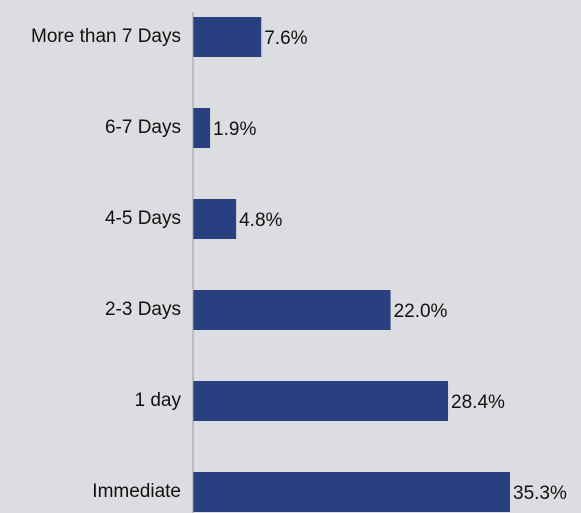 This screenshot has width=581, height=513. Describe the element at coordinates (321, 401) in the screenshot. I see `bar-1-day` at that location.